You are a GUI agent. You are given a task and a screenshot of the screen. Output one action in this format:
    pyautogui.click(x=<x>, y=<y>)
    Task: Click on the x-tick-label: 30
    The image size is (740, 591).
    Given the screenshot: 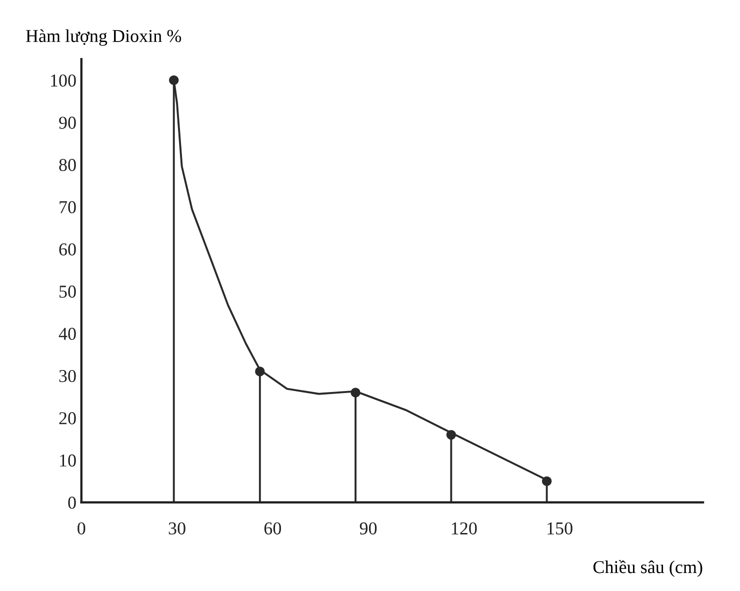 What is the action you would take?
    pyautogui.click(x=177, y=528)
    